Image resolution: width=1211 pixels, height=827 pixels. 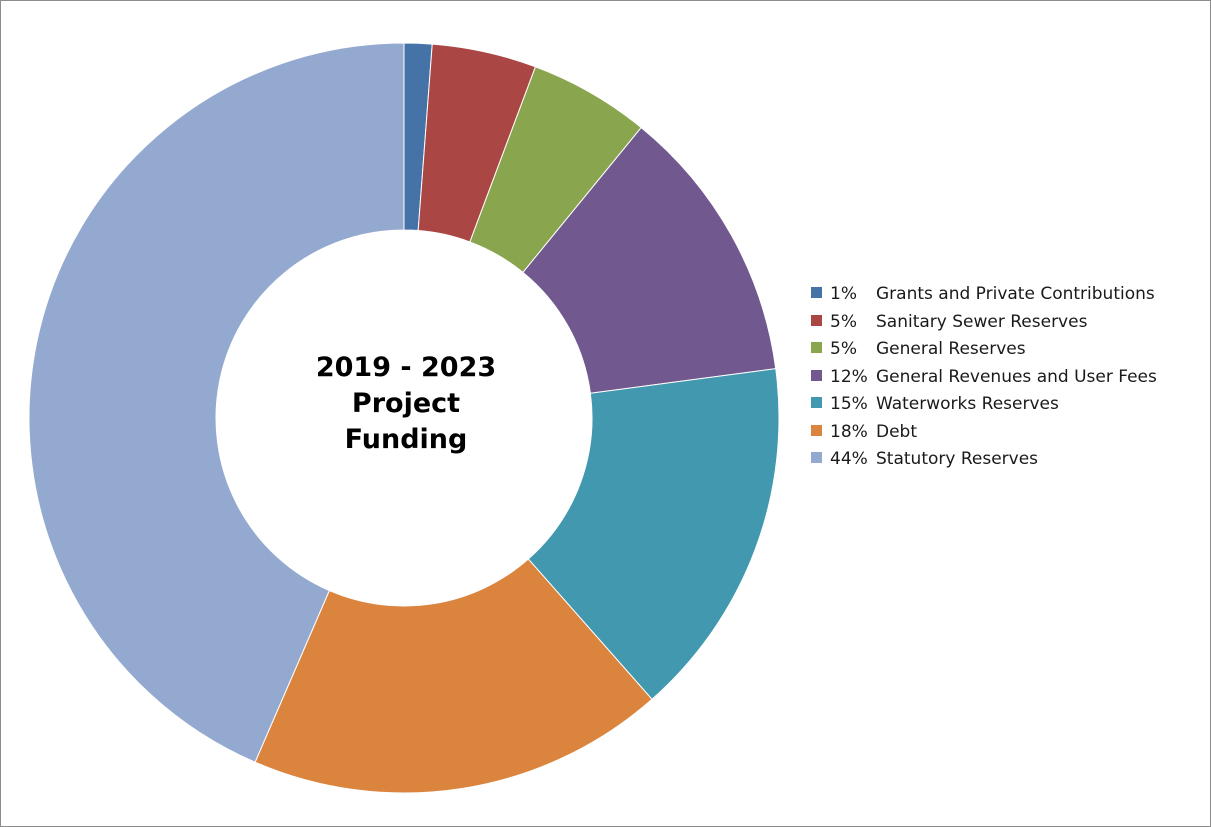 I want to click on chart-title-line-2: Project, so click(x=406, y=403).